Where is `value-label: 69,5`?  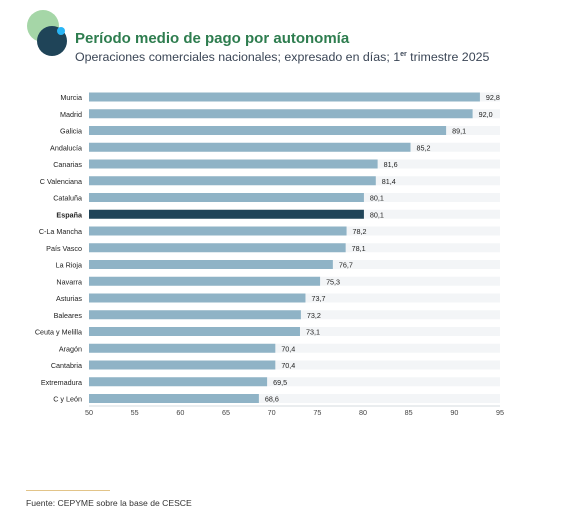
value-label: 69,5 is located at coordinates (280, 382).